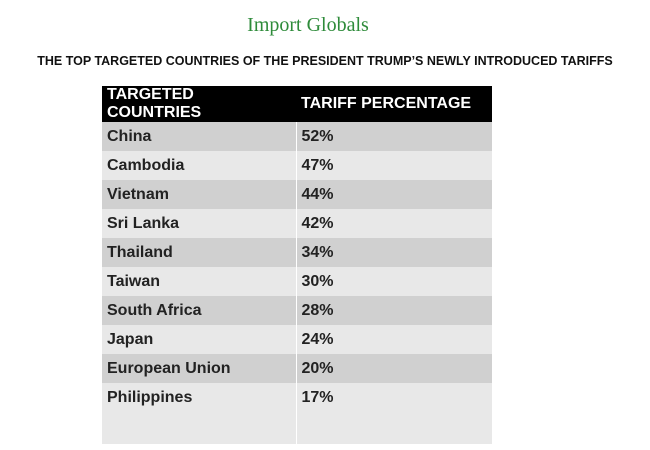 This screenshot has height=450, width=650. Describe the element at coordinates (394, 104) in the screenshot. I see `column-header: TARIFF PERCENTAGE` at that location.